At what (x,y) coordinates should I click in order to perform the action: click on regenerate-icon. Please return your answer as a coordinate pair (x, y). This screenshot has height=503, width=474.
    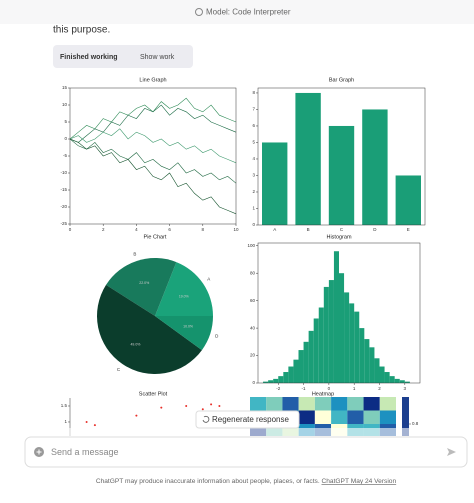
    Looking at the image, I should click on (206, 419).